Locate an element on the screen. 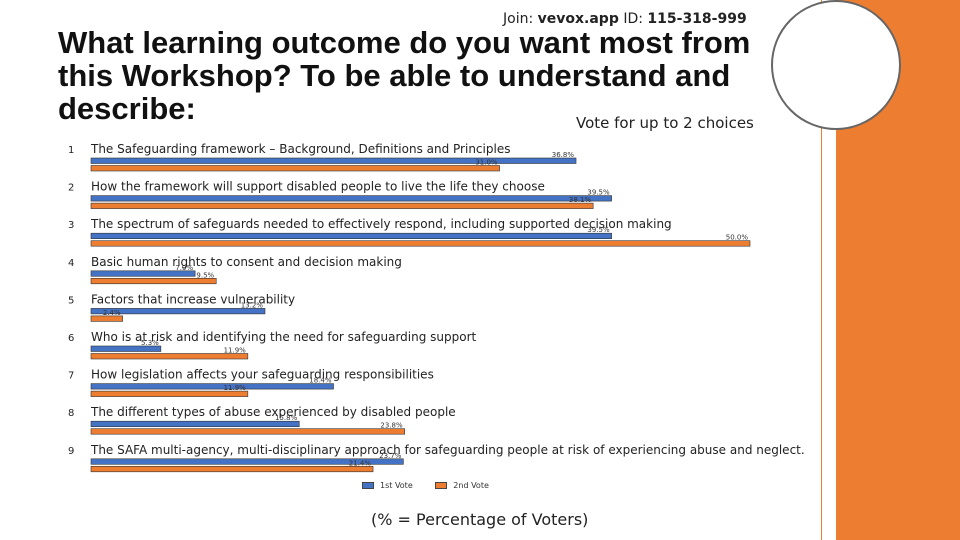 This screenshot has height=540, width=960. legend-second-vote-label: 2nd Vote is located at coordinates (471, 485).